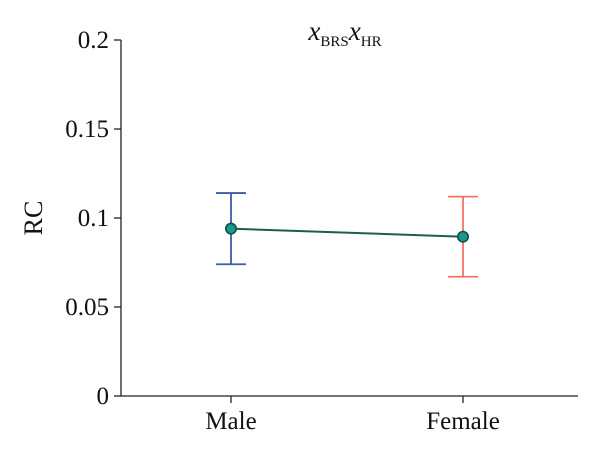 This screenshot has height=452, width=600. I want to click on title-var-2: x, so click(354, 31).